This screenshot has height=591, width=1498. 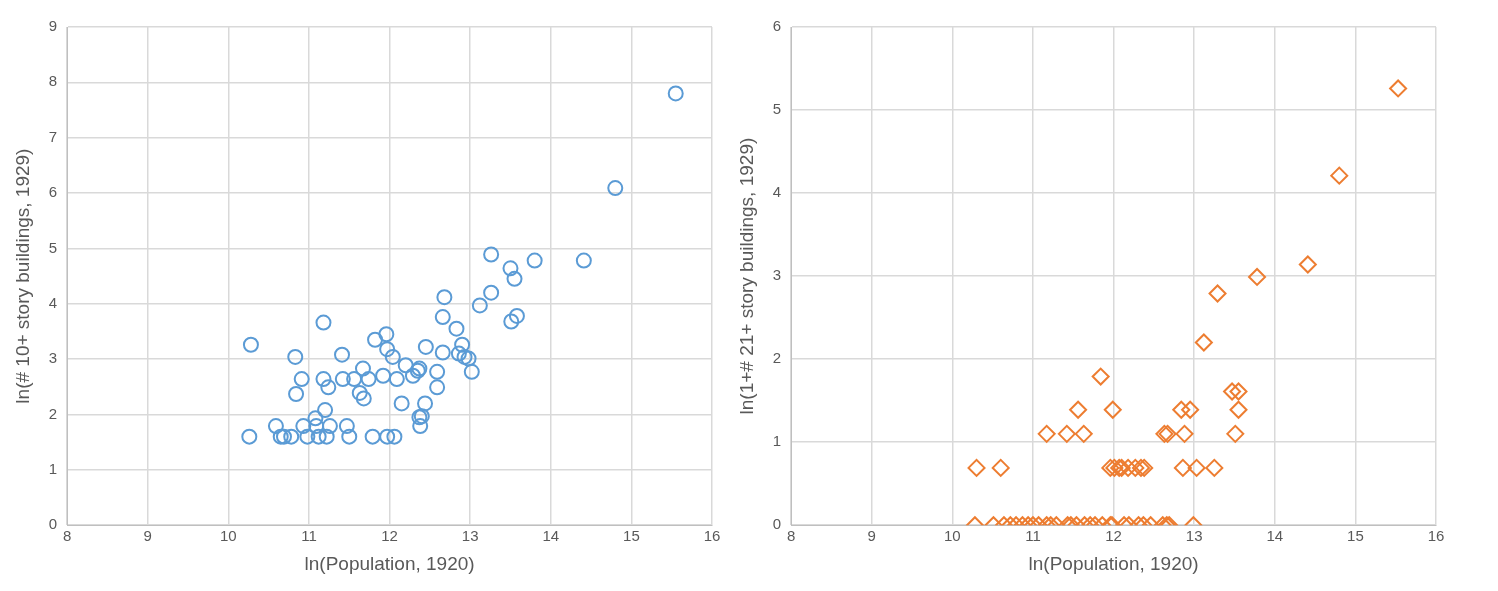 I want to click on y-axis-title: ln(1+# 21+ story buildings, 1929), so click(x=746, y=276).